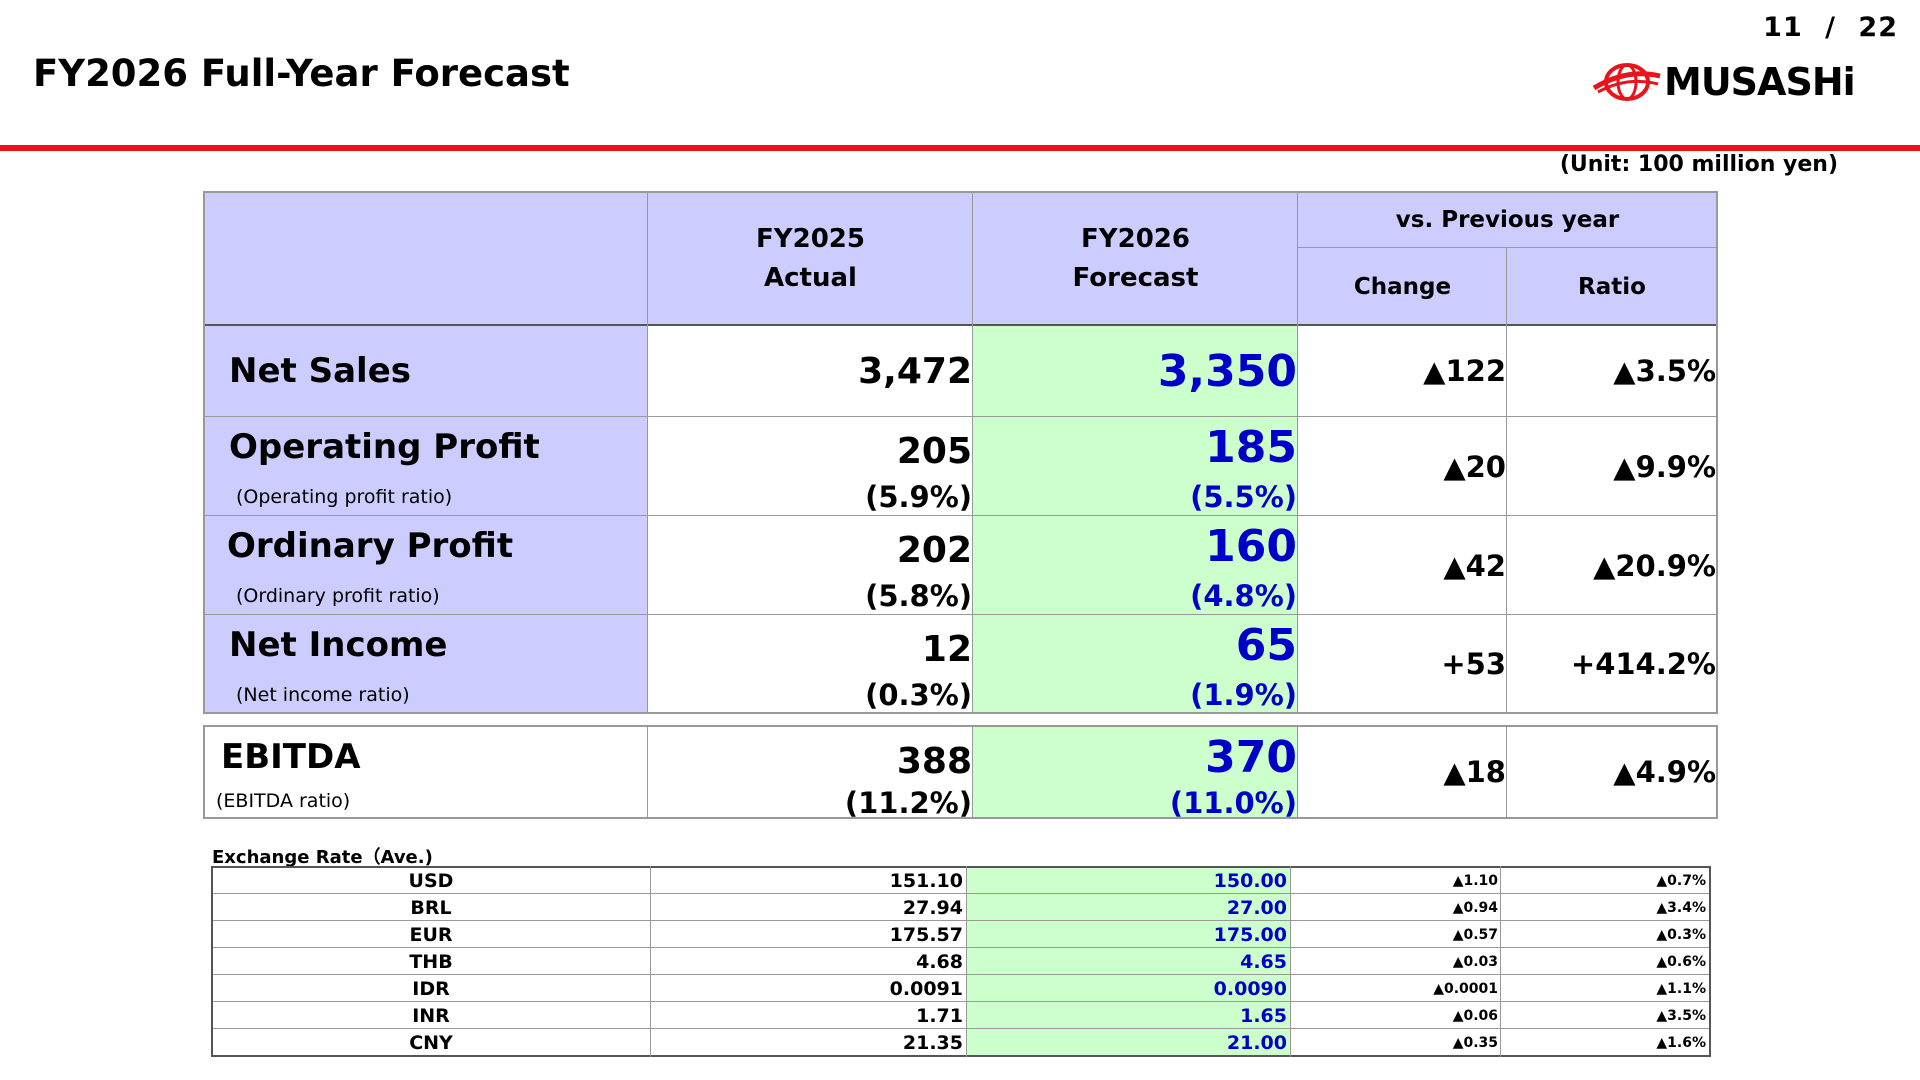 The height and width of the screenshot is (1080, 1920). I want to click on rate-forecast: 27.00, so click(1128, 907).